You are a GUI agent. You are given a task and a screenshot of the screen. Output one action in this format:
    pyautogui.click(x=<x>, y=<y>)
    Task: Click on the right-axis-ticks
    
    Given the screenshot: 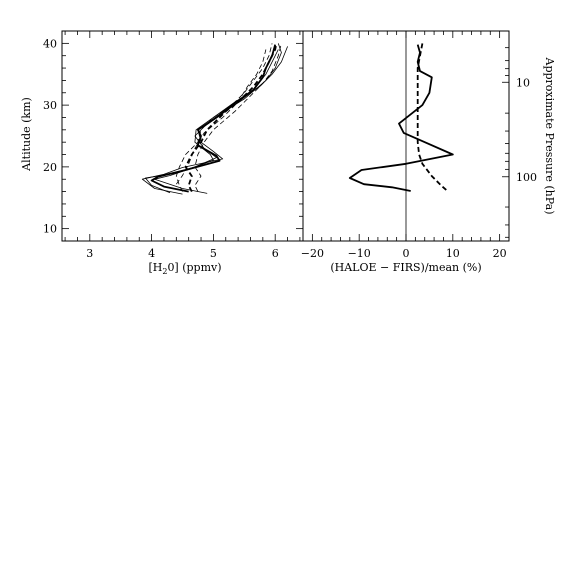 What is the action you would take?
    pyautogui.click(x=410, y=136)
    